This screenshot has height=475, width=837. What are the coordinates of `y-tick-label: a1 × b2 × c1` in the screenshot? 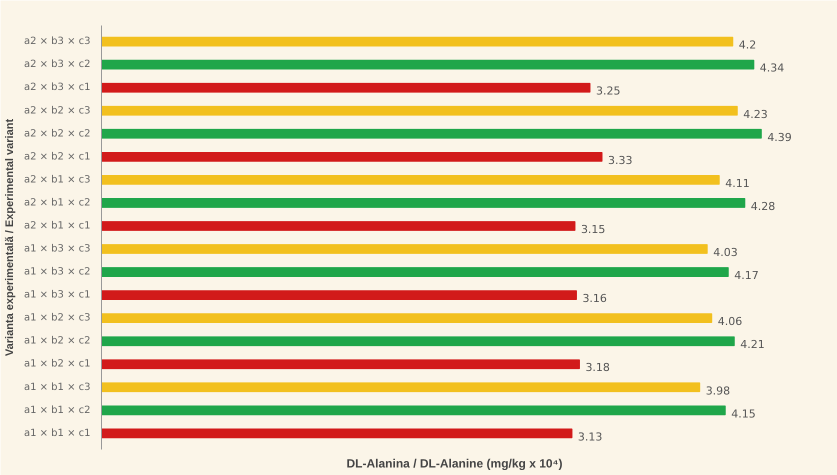 It's located at (57, 364).